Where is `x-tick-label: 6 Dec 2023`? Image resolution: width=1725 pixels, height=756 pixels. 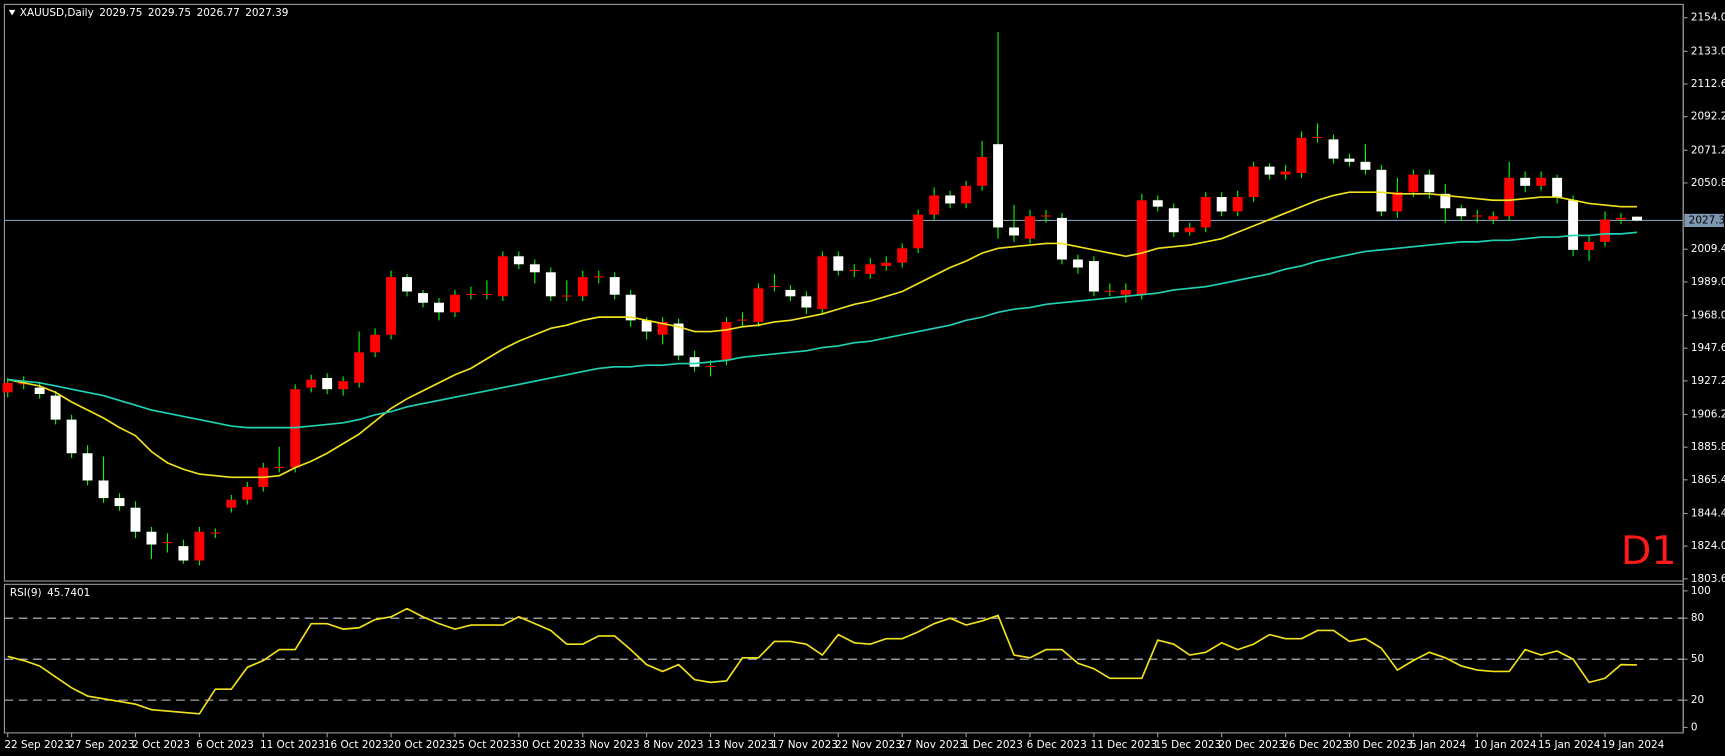
x-tick-label: 6 Dec 2023 is located at coordinates (1057, 745).